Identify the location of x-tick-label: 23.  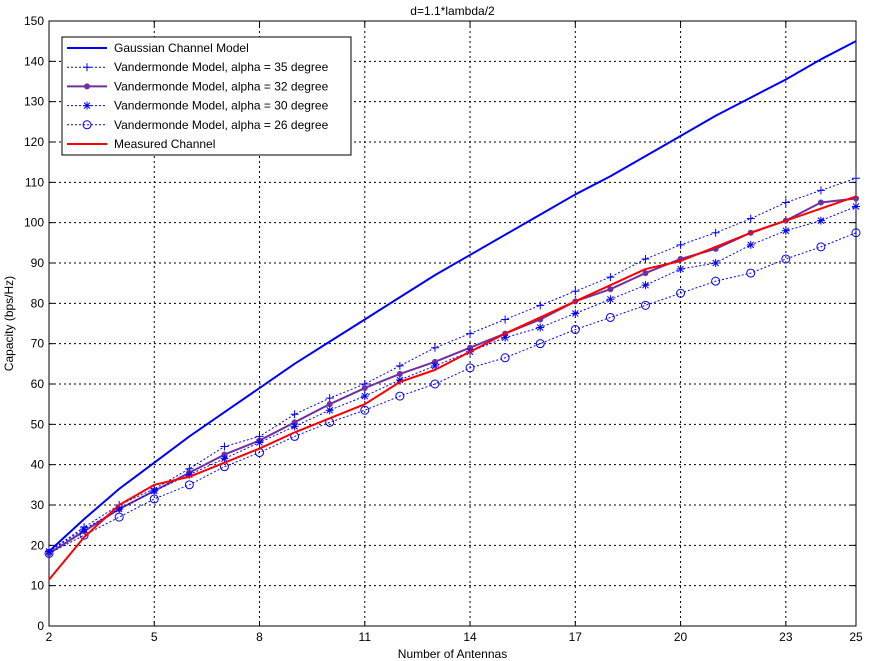
(786, 637).